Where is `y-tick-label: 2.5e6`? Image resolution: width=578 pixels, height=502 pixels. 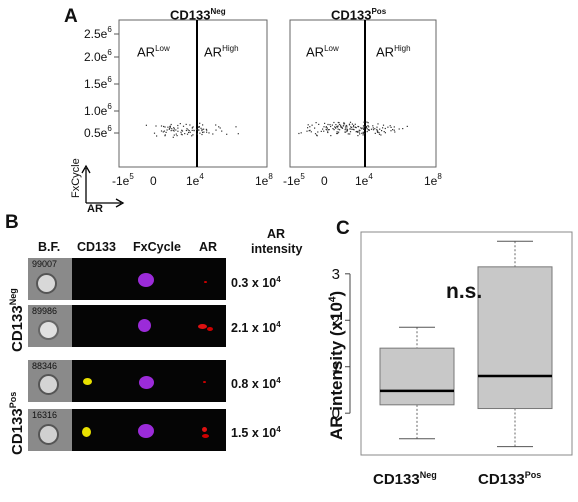 y-tick-label: 2.5e6 is located at coordinates (98, 33).